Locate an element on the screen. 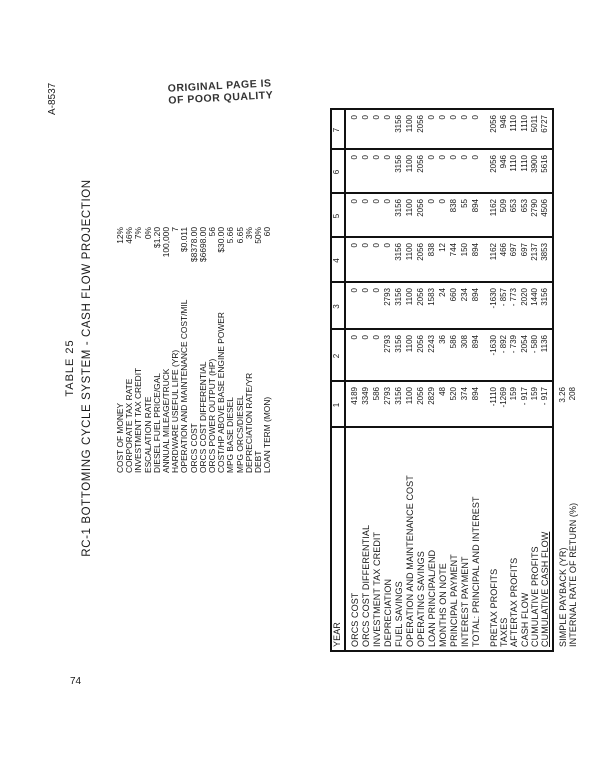 Image resolution: width=612 pixels, height=779 pixels. table-row-cell: 3349 is located at coordinates (365, 396).